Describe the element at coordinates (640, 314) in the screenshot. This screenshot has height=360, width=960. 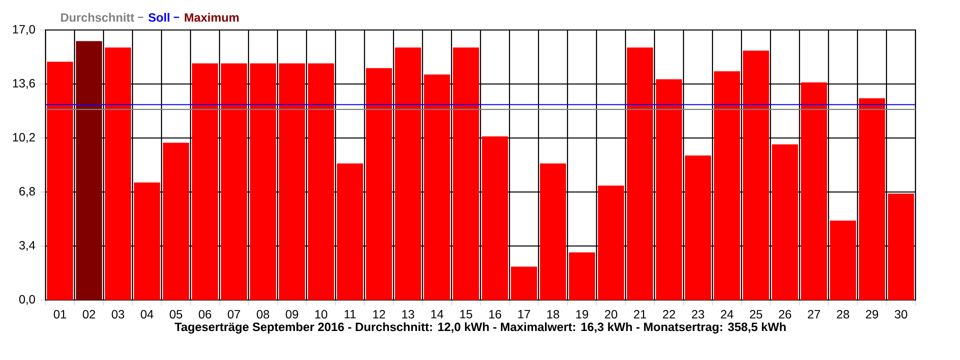
I see `x-tick-label: 21` at that location.